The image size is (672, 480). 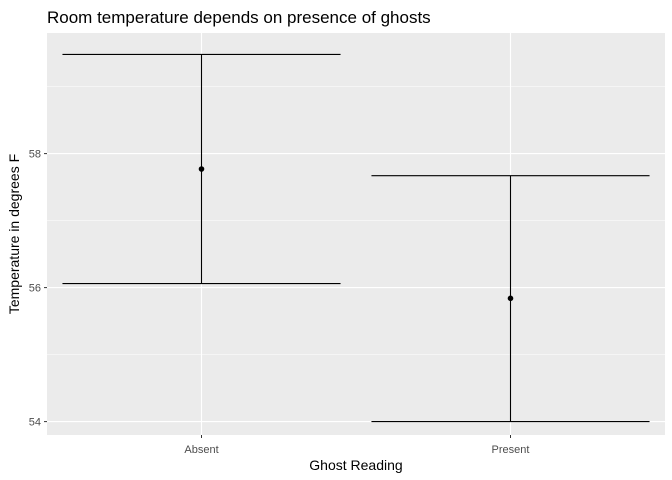 What do you see at coordinates (35, 155) in the screenshot?
I see `y-tick-label: 58` at bounding box center [35, 155].